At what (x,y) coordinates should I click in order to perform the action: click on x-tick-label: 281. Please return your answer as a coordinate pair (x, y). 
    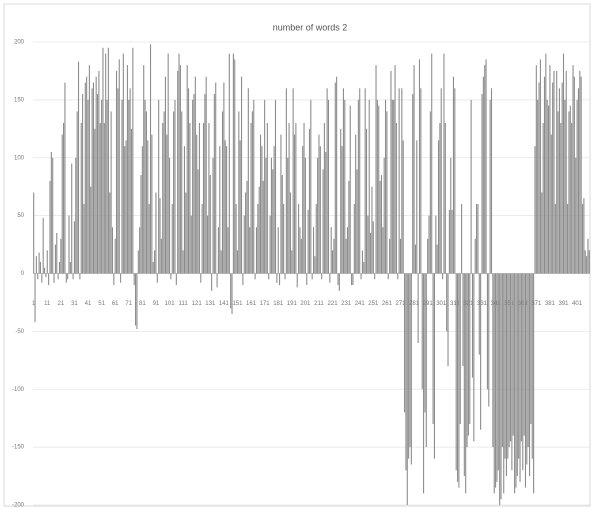
    Looking at the image, I should click on (414, 304).